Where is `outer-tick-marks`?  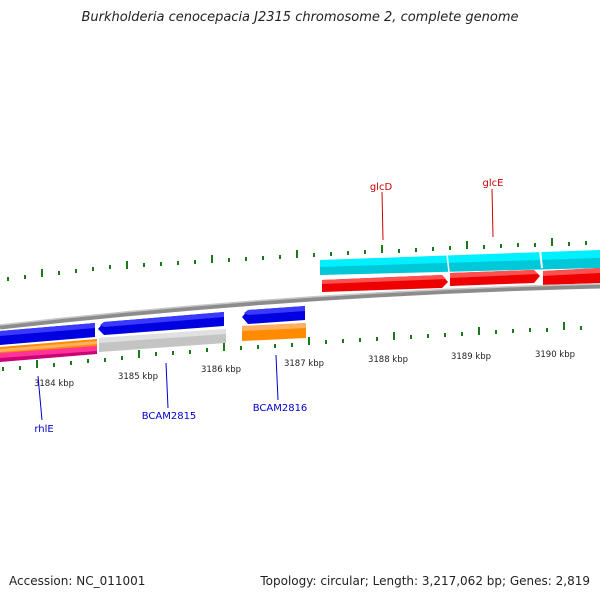
outer-tick-marks is located at coordinates (297, 259).